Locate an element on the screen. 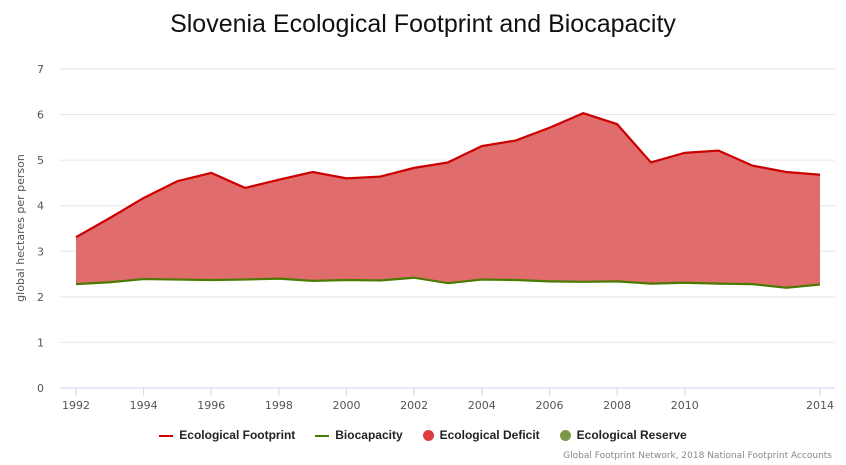  legend-item: Ecological Reserve is located at coordinates (623, 435).